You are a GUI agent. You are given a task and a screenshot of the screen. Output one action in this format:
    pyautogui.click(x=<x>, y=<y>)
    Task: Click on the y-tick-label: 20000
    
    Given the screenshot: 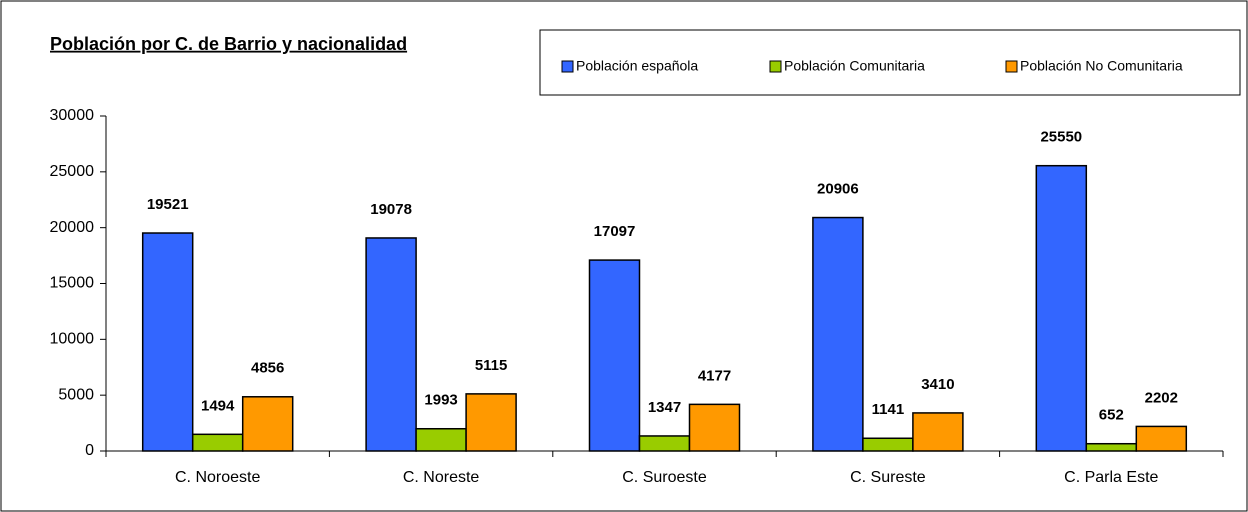 What is the action you would take?
    pyautogui.click(x=72, y=227)
    